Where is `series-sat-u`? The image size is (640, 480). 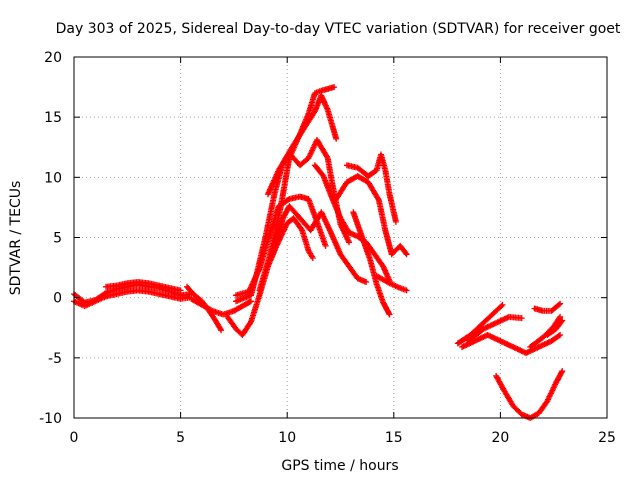 series-sat-u is located at coordinates (547, 307).